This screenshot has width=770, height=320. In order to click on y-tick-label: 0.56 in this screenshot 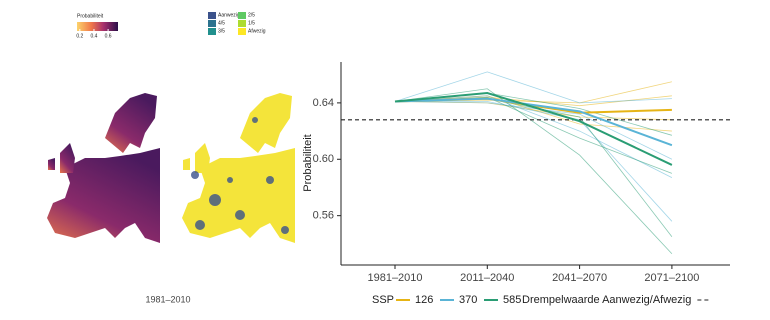, I will do `click(323, 216)`.